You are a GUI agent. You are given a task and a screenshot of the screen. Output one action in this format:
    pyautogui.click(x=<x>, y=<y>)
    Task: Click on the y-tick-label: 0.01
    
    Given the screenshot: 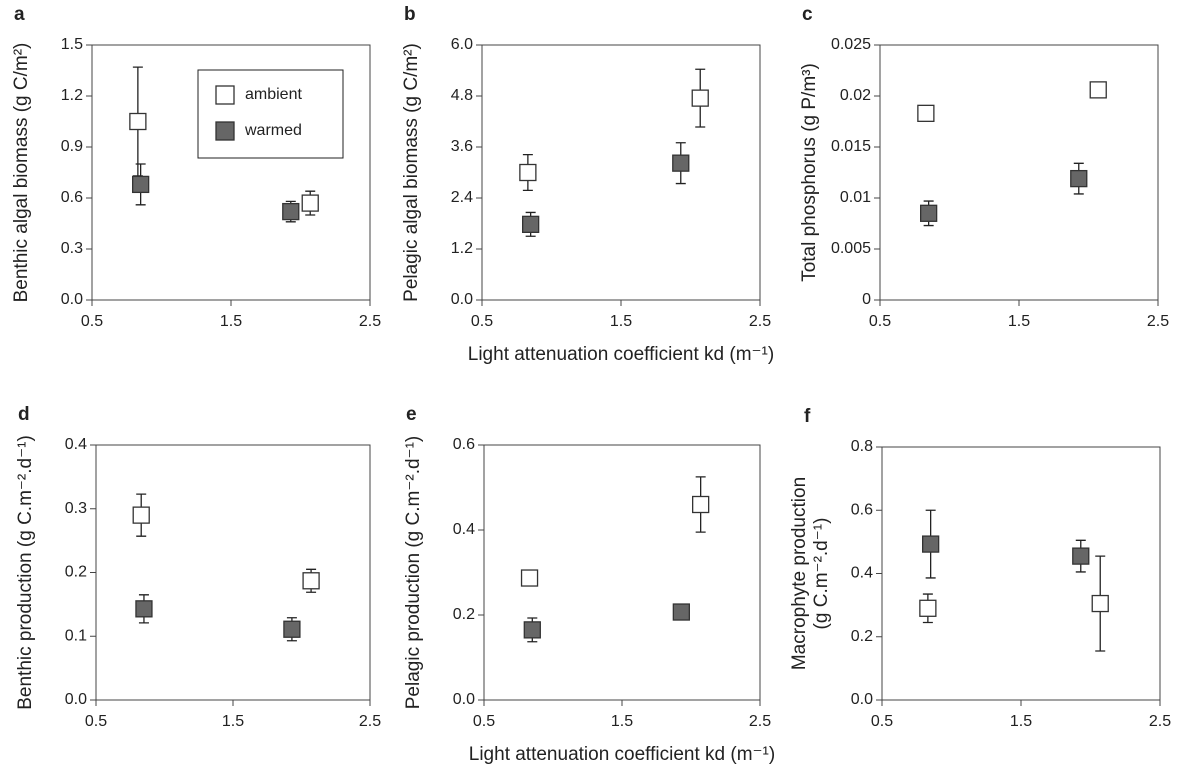 What is the action you would take?
    pyautogui.click(x=855, y=197)
    